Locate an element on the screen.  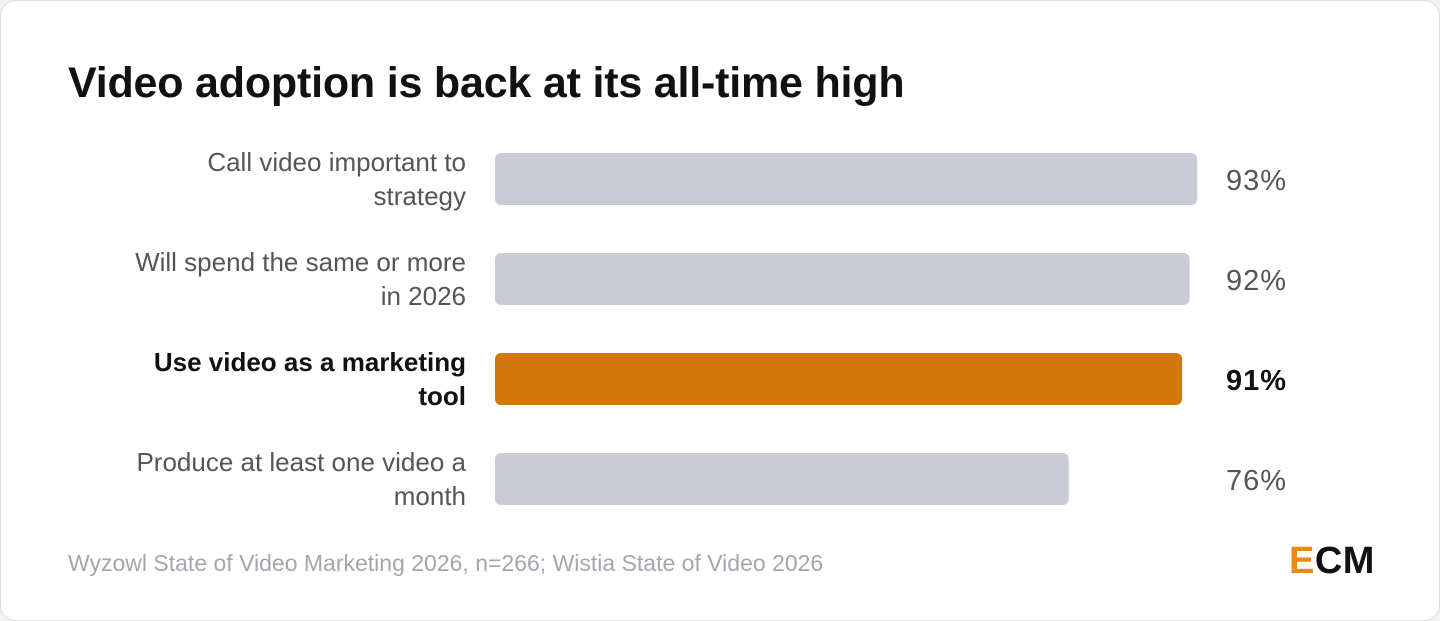
category-label-line: tool is located at coordinates (442, 396).